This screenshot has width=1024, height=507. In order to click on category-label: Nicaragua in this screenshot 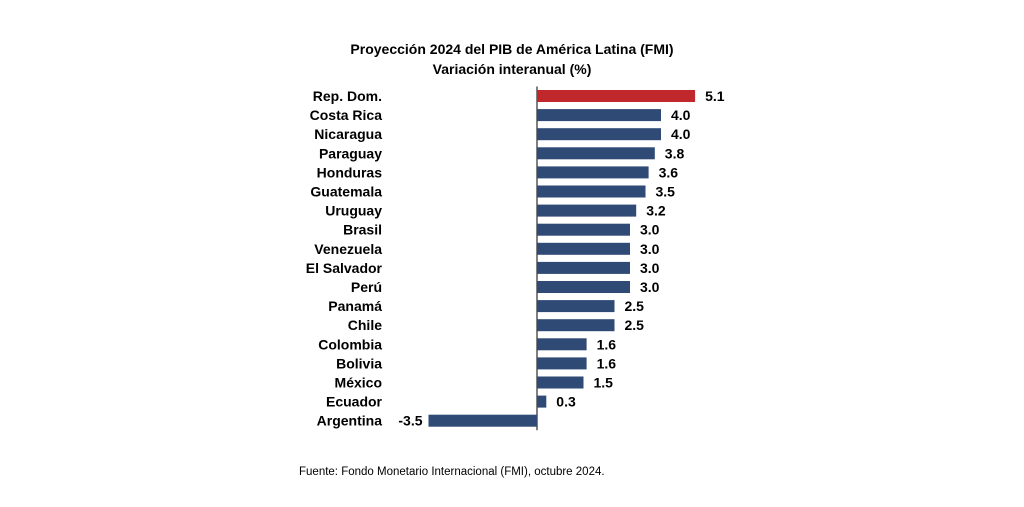, I will do `click(348, 134)`.